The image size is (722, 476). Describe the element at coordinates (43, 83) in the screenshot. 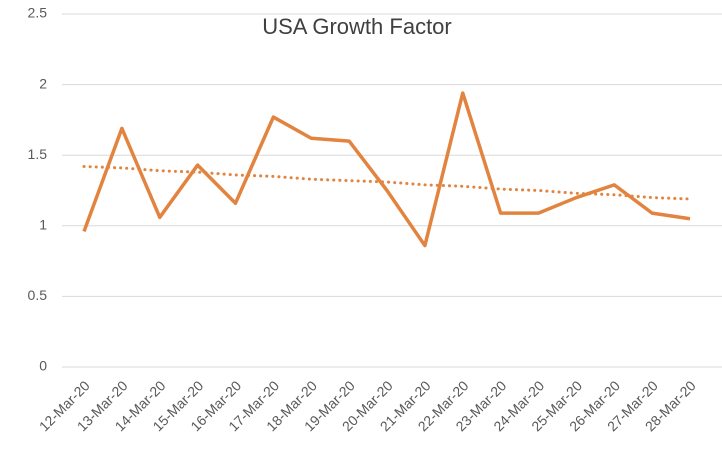

I see `y-tick-label: 2` at that location.